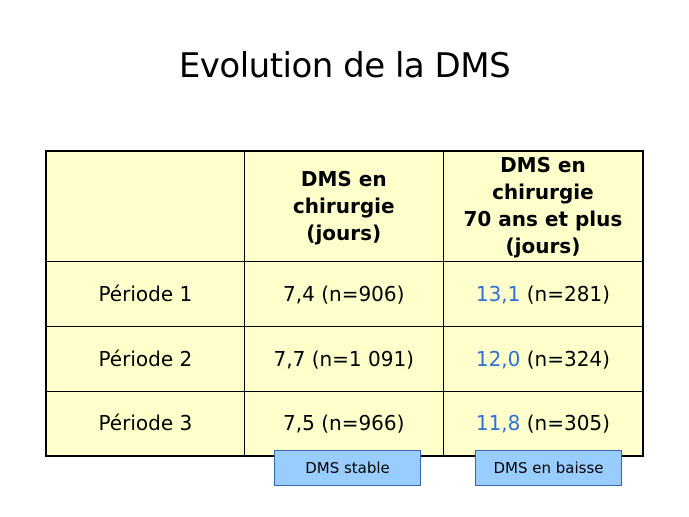 This screenshot has height=517, width=689. Describe the element at coordinates (299, 423) in the screenshot. I see `dms-value: 7,5` at that location.